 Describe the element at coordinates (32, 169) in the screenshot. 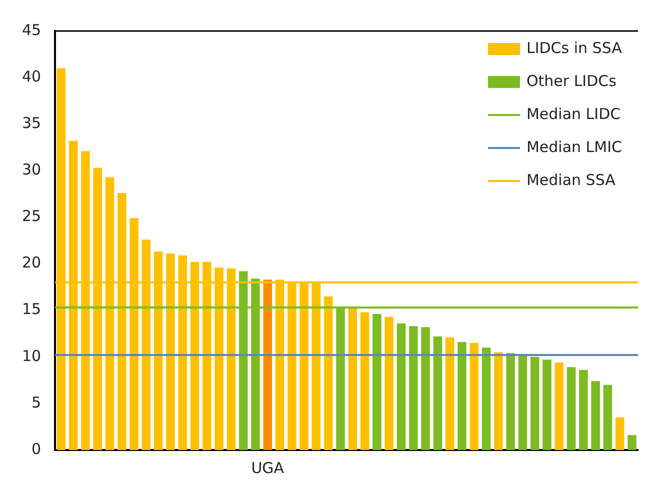

I see `y-tick-label: 30` at that location.